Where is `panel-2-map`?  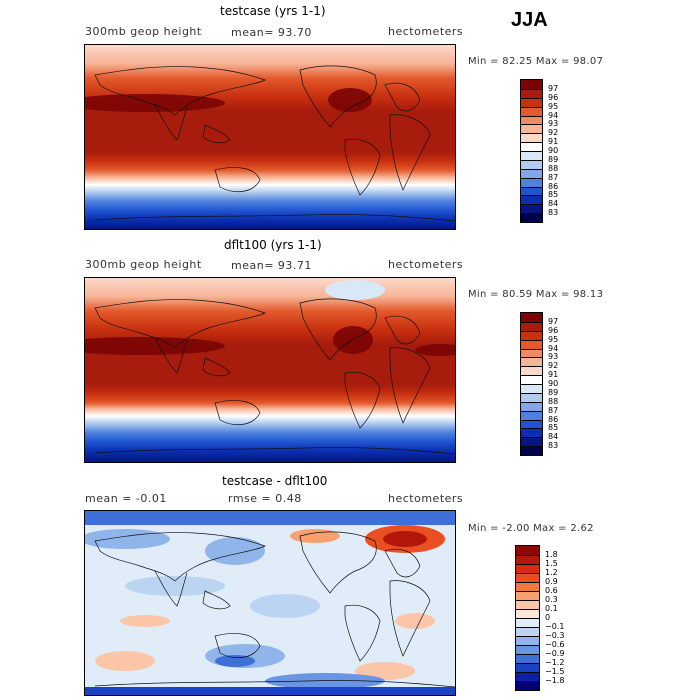
panel-2-map is located at coordinates (270, 370).